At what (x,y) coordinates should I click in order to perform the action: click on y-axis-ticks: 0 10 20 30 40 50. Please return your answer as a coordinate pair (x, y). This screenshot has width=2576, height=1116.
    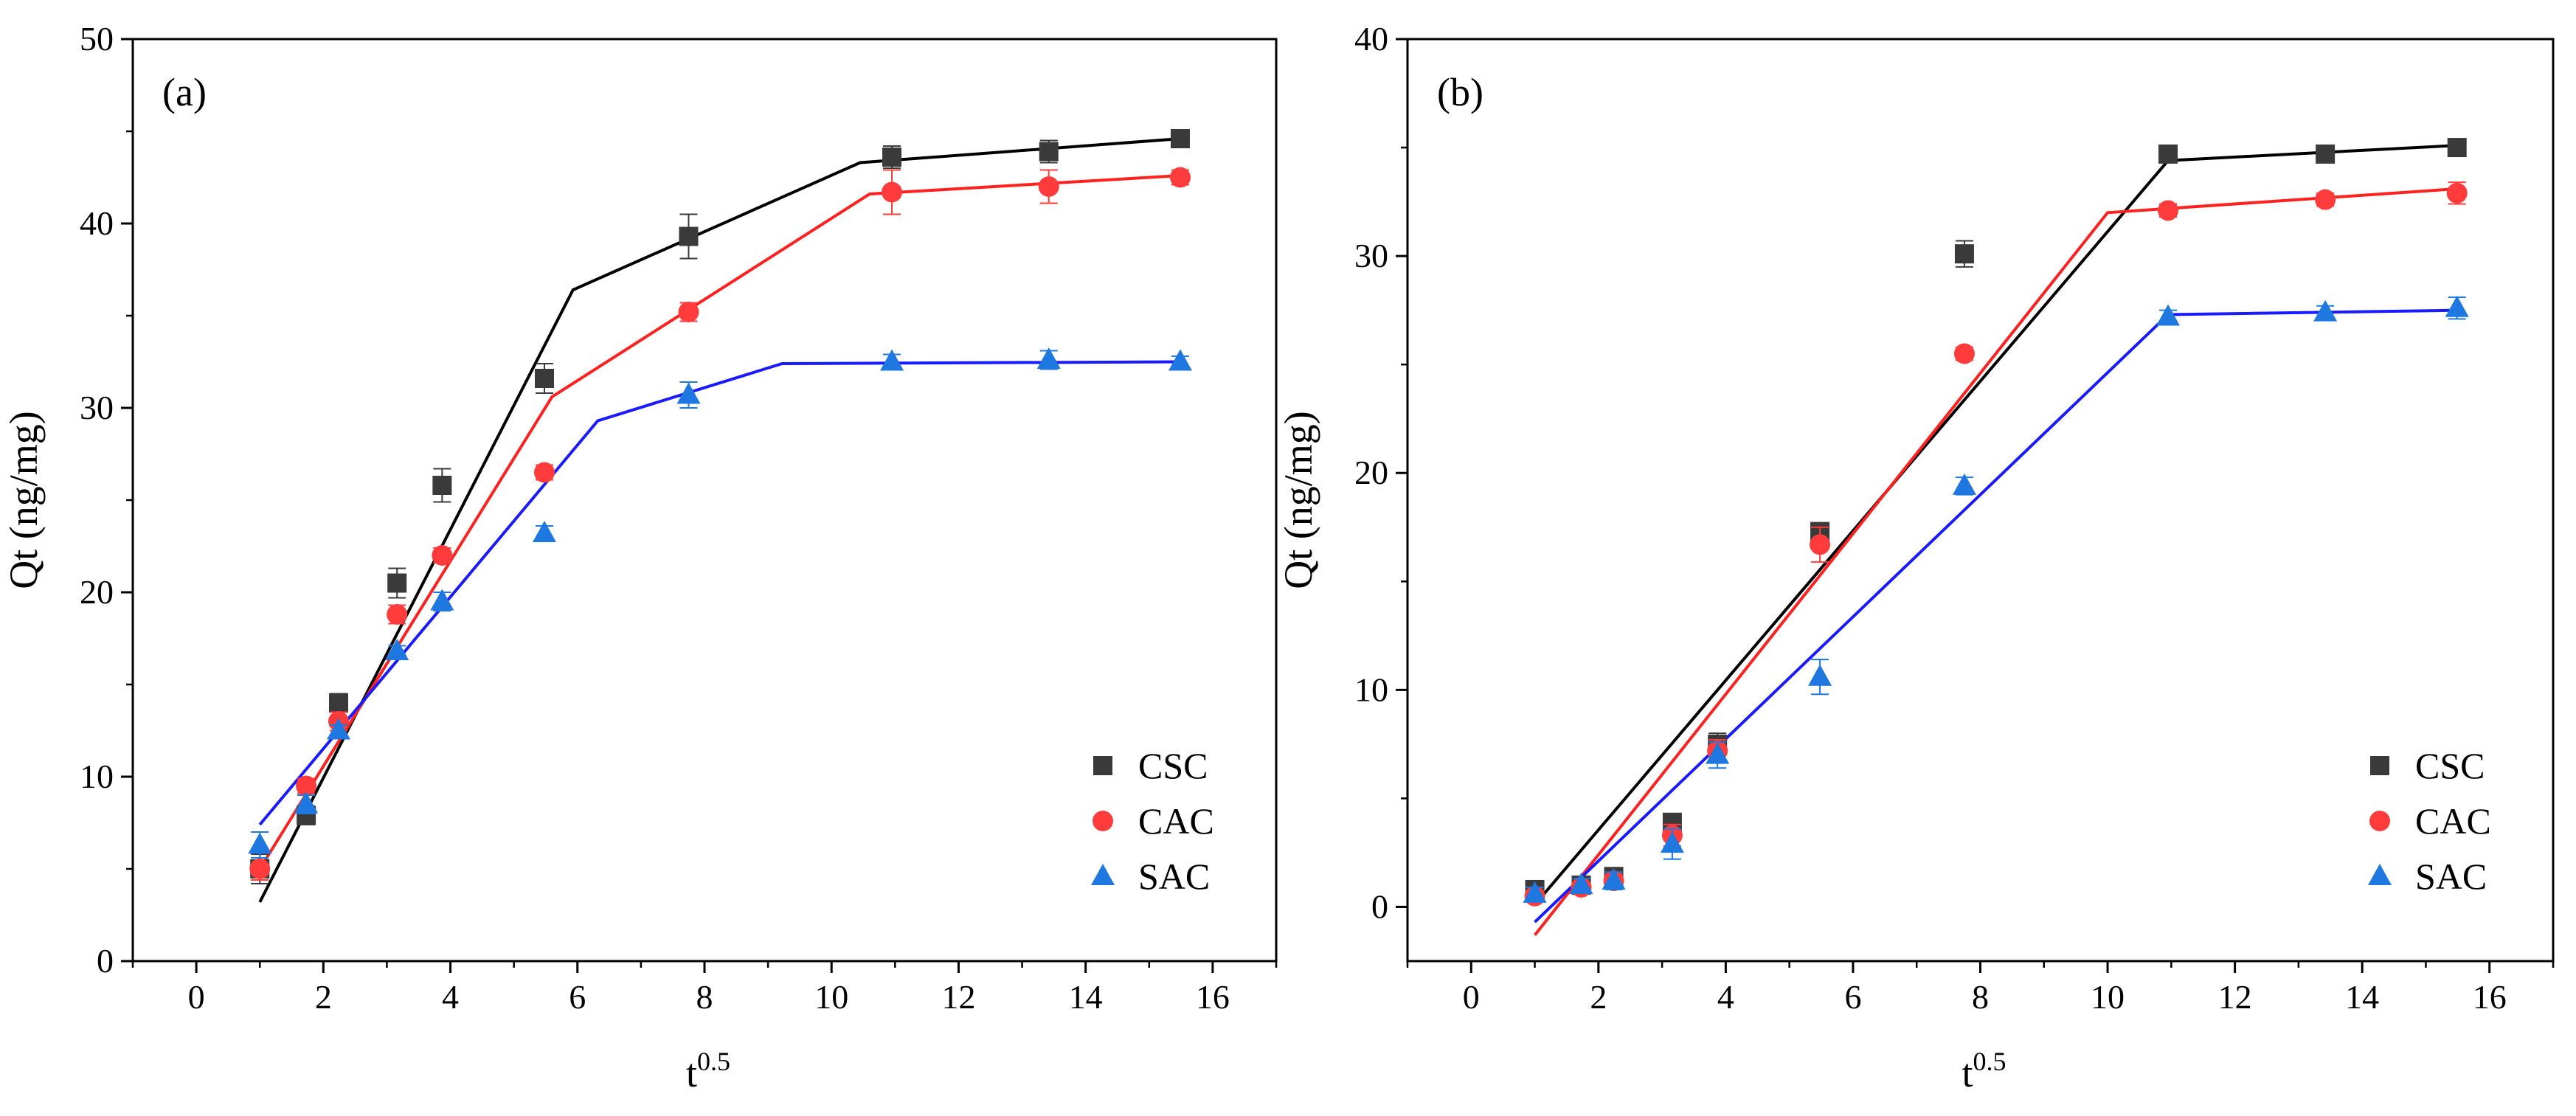
    Looking at the image, I should click on (107, 500).